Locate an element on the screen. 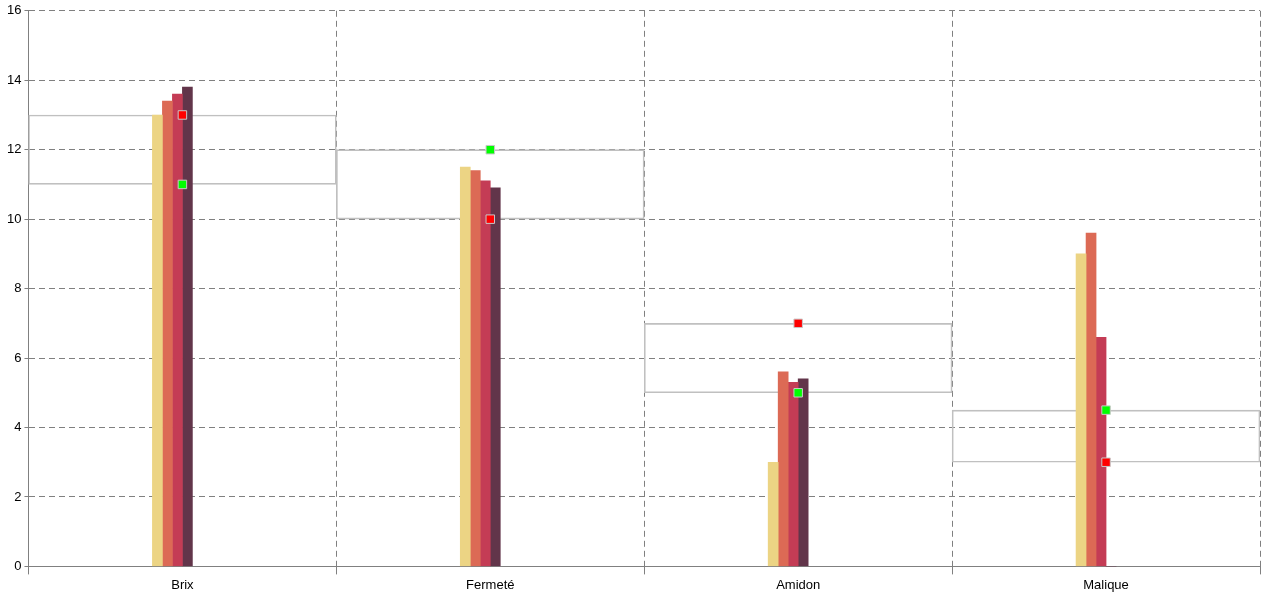 The width and height of the screenshot is (1280, 600). y-tick-label: 0 is located at coordinates (18, 565).